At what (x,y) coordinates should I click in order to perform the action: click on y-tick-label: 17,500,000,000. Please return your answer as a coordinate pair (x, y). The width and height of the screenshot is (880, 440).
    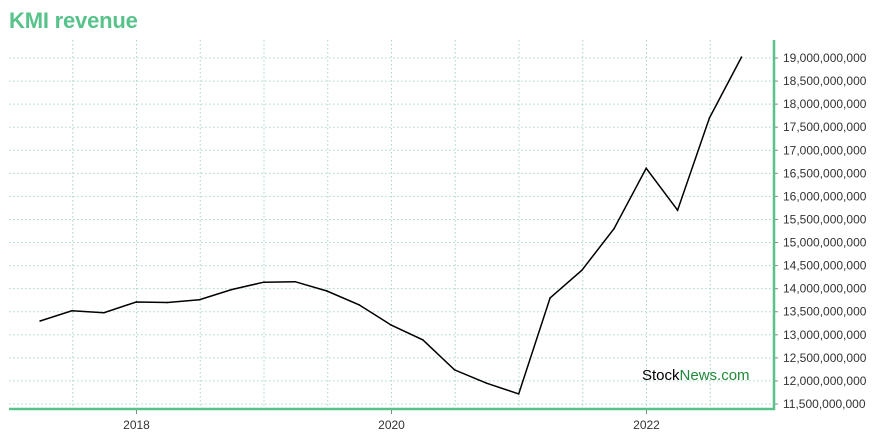
    Looking at the image, I should click on (825, 127).